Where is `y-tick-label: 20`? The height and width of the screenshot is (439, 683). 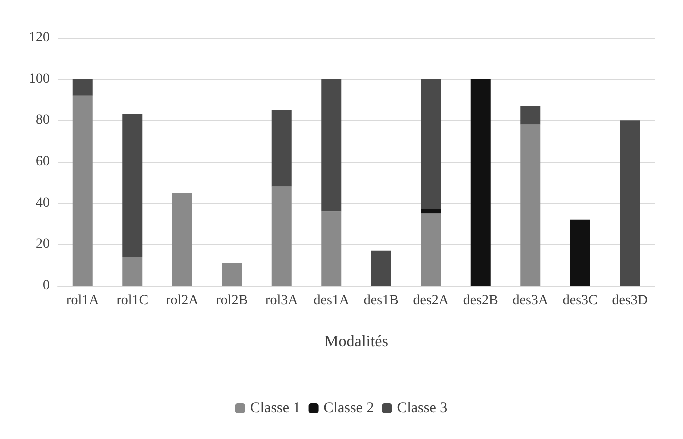
y-tick-label: 20 is located at coordinates (43, 244).